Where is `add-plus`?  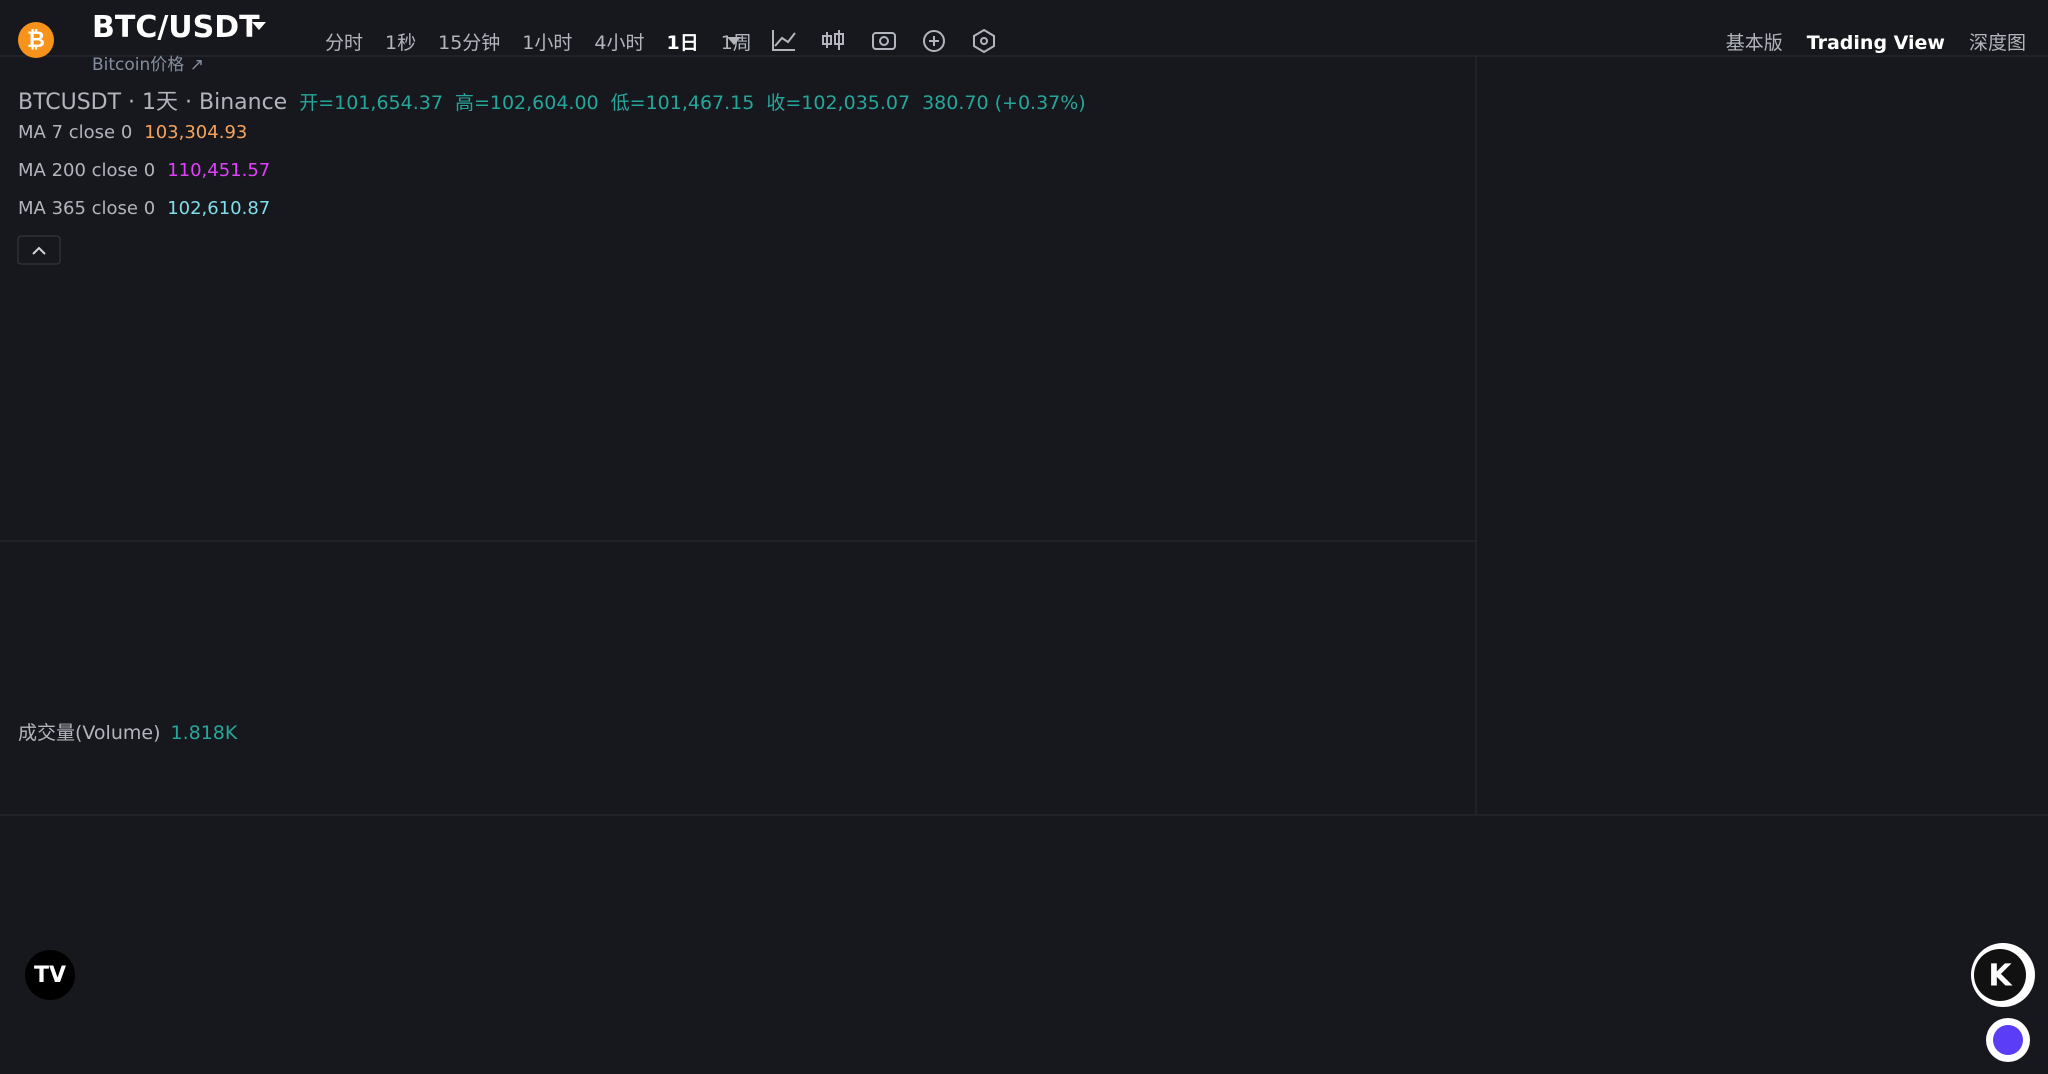
add-plus is located at coordinates (934, 41).